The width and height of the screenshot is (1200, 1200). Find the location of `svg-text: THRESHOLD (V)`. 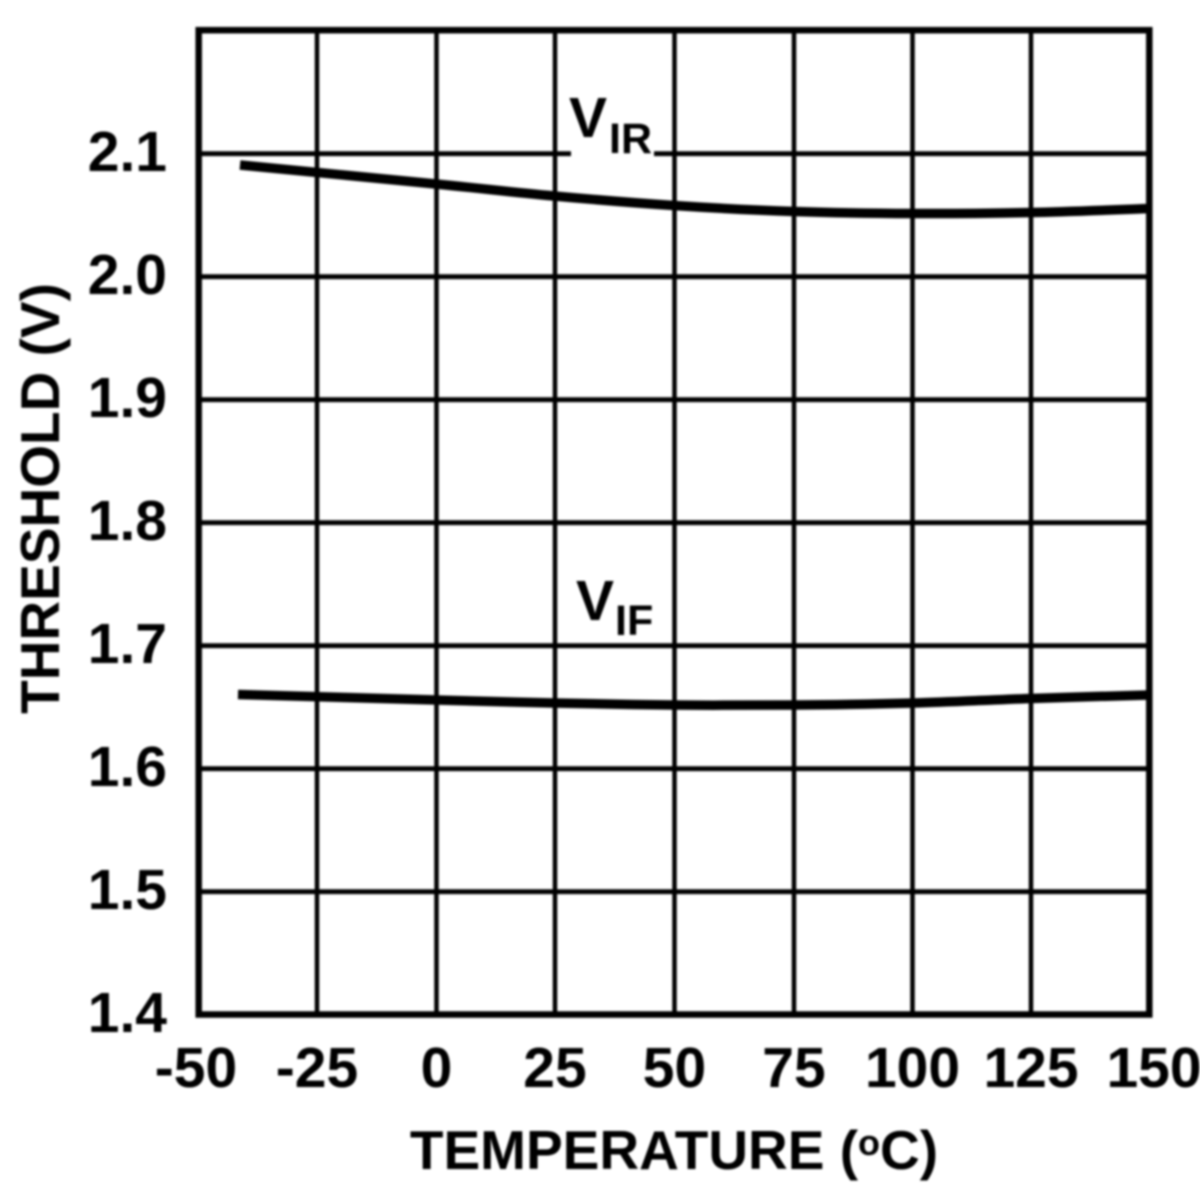

svg-text: THRESHOLD (V) is located at coordinates (40, 498).